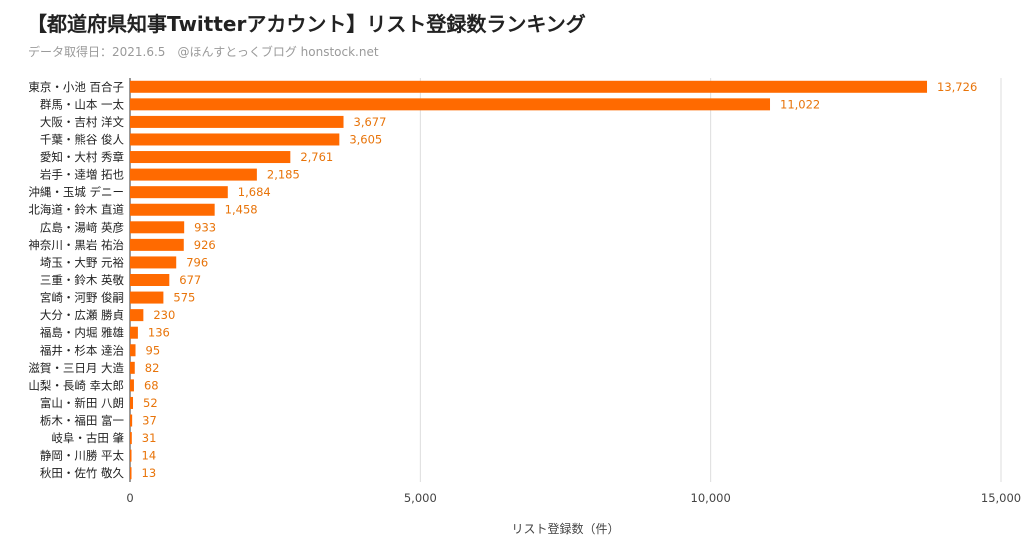 The width and height of the screenshot is (1024, 544). What do you see at coordinates (82, 421) in the screenshot?
I see `category-label: 栃木・福田 富一` at bounding box center [82, 421].